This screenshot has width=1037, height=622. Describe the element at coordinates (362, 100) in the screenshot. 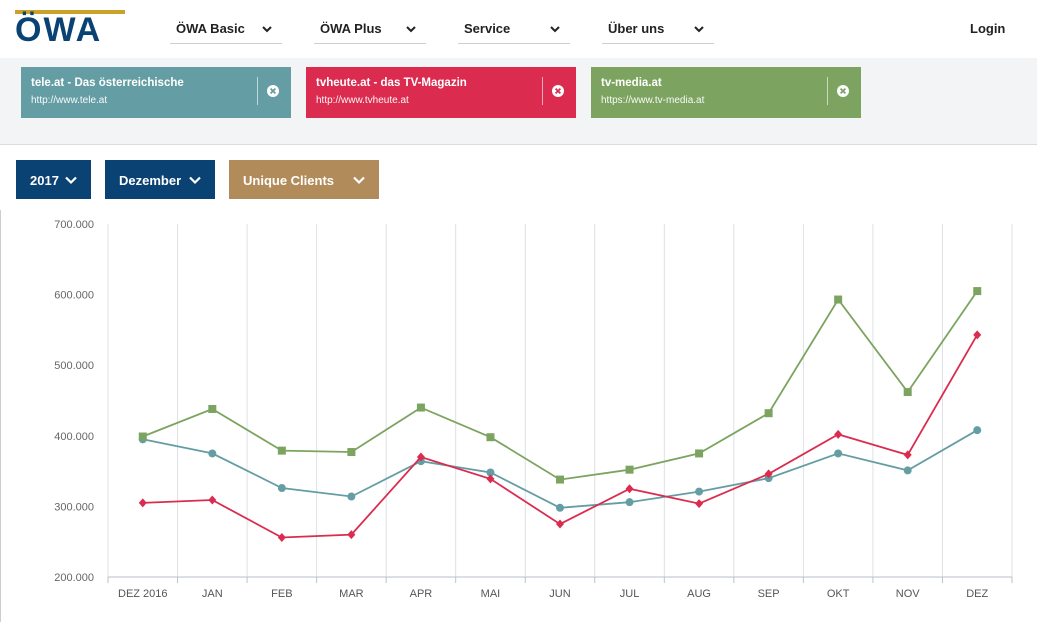

I see `site-card-url: http://www.tvheute.at` at that location.